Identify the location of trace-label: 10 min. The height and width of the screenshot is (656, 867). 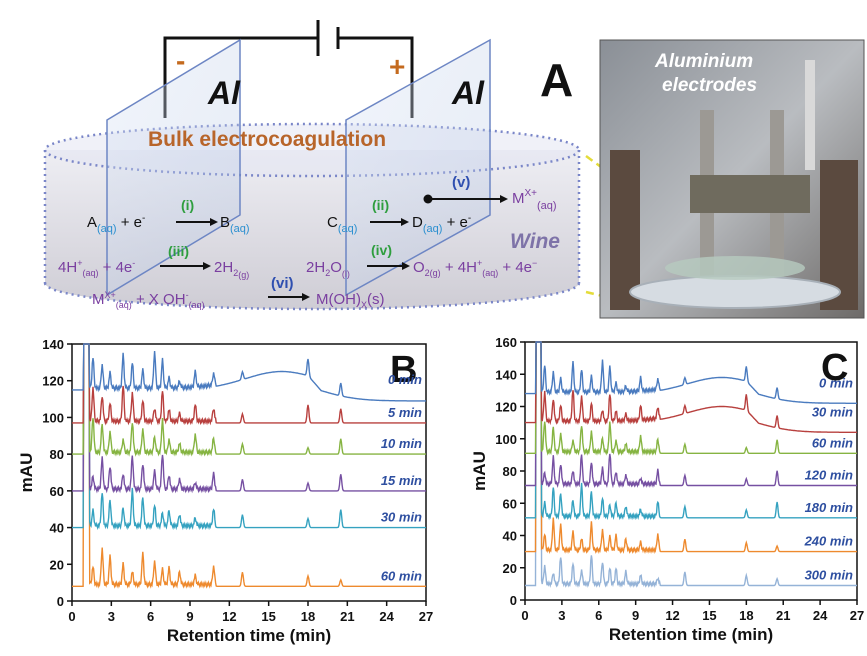
(401, 443).